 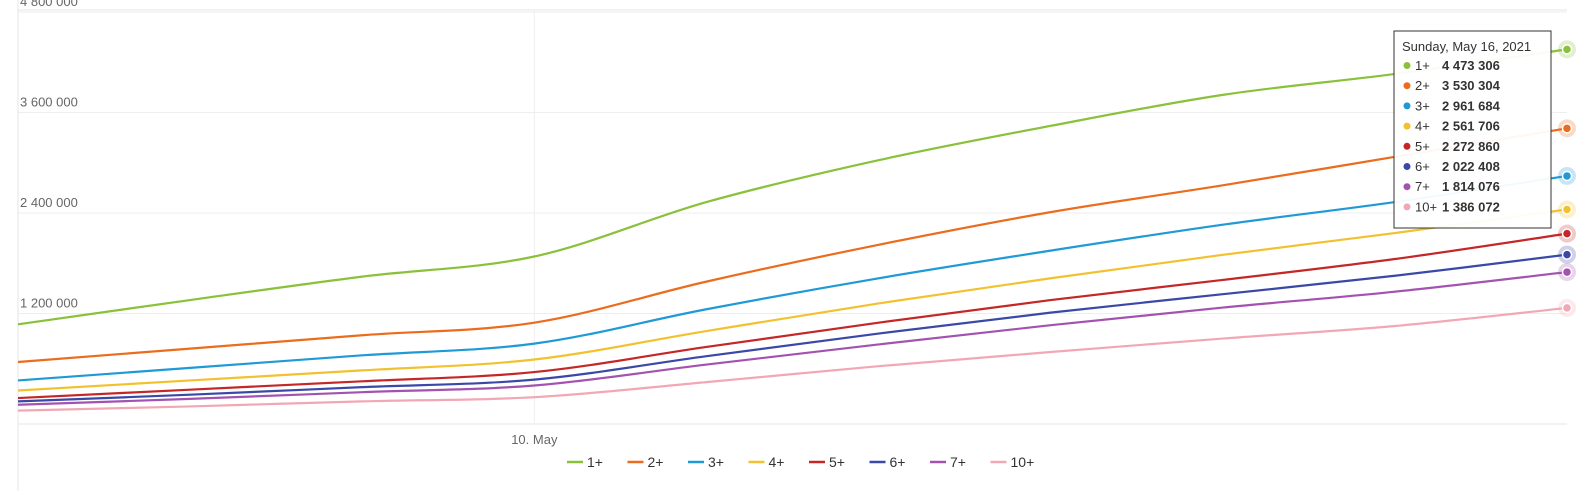 I want to click on y-tick-label: 4 800 000, so click(x=49, y=4).